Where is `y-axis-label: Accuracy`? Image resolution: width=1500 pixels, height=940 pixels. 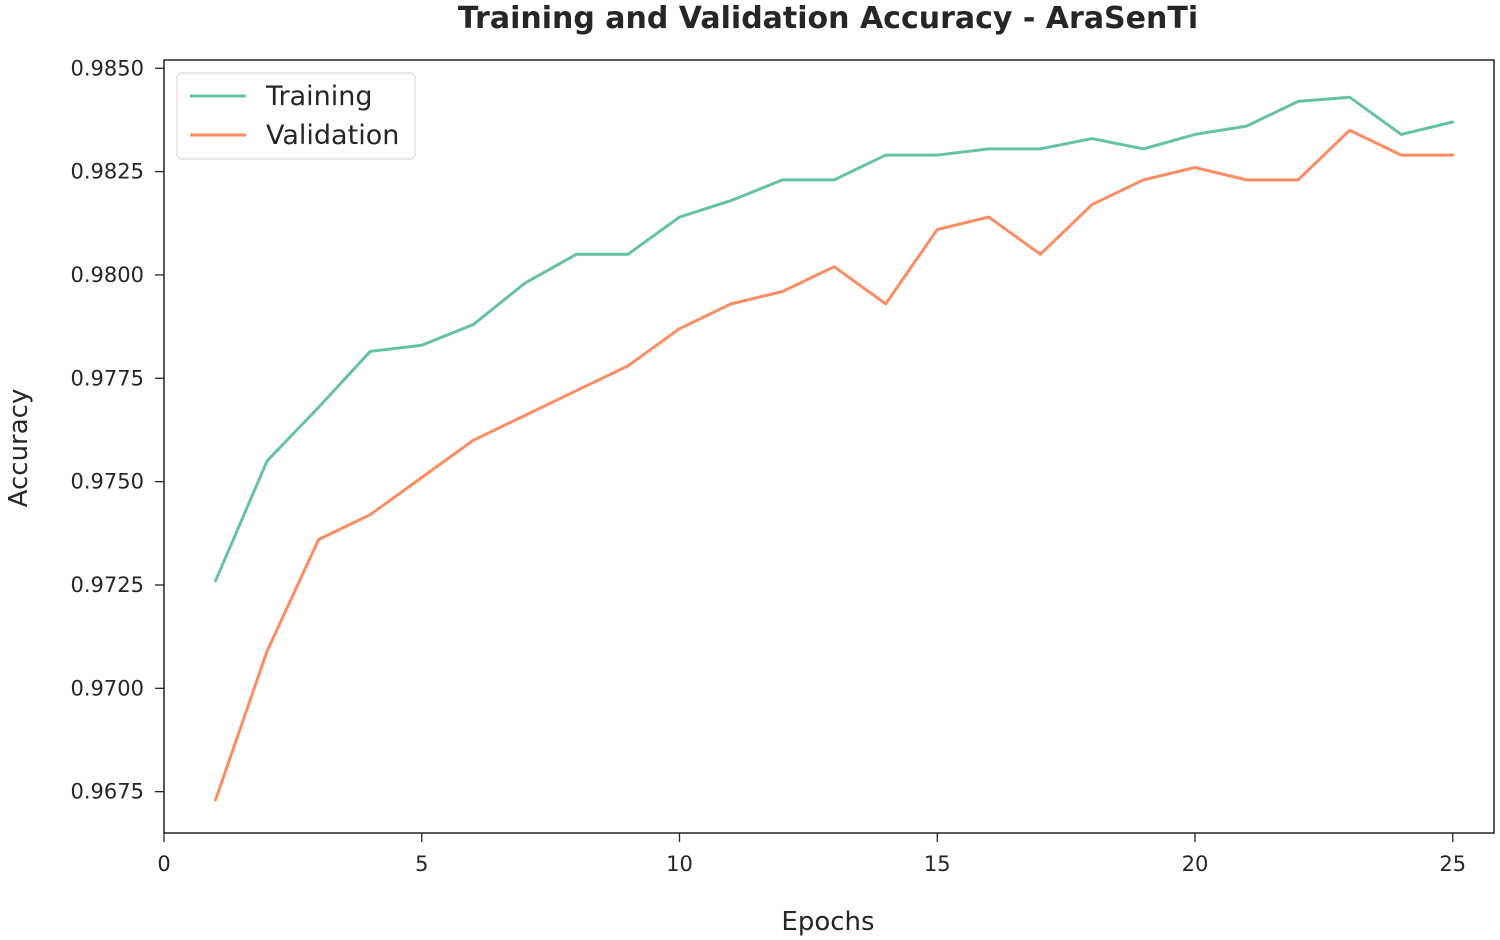 y-axis-label: Accuracy is located at coordinates (19, 448).